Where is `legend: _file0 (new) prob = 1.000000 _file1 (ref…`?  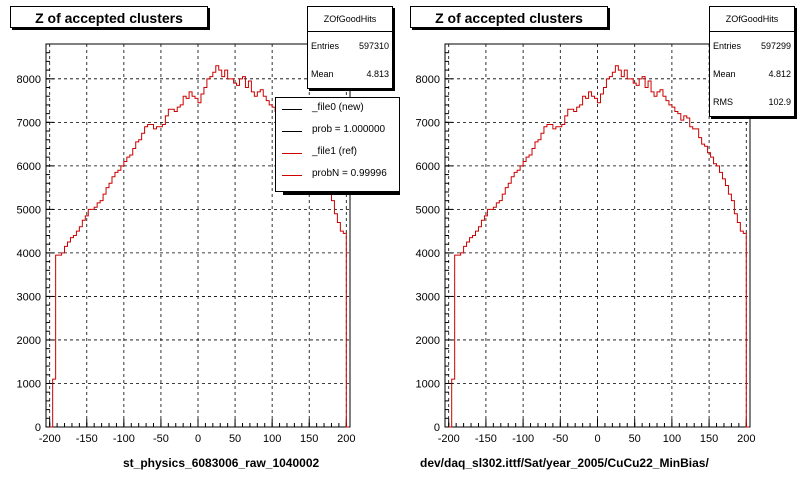 legend: _file0 (new) prob = 1.000000 _file1 (ref… is located at coordinates (337, 144).